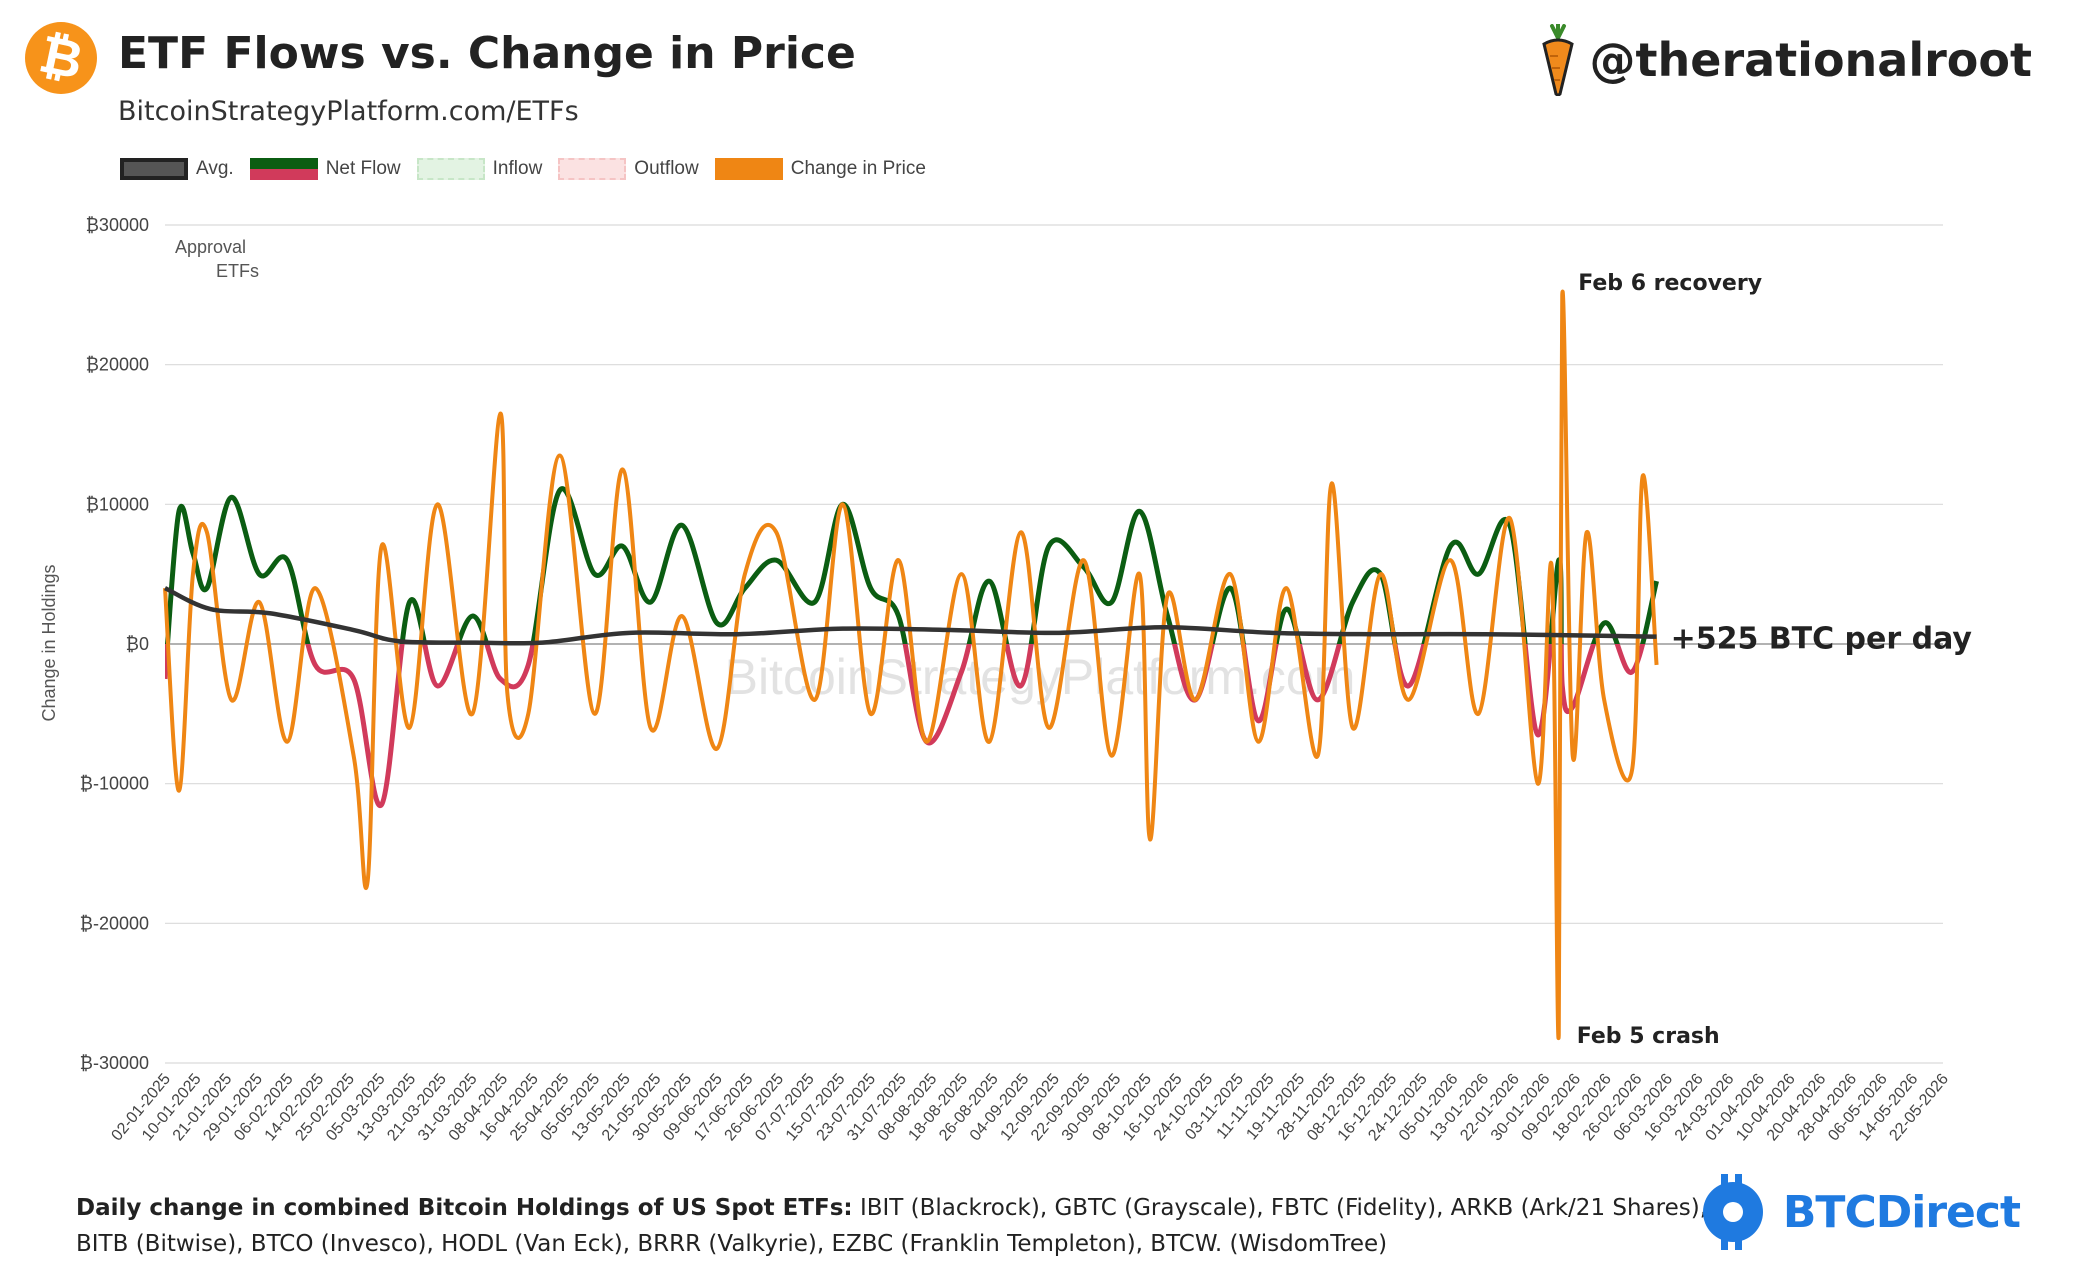 The image size is (2080, 1280). I want to click on annotation-feb5-crash: Feb 5 crash, so click(1648, 1036).